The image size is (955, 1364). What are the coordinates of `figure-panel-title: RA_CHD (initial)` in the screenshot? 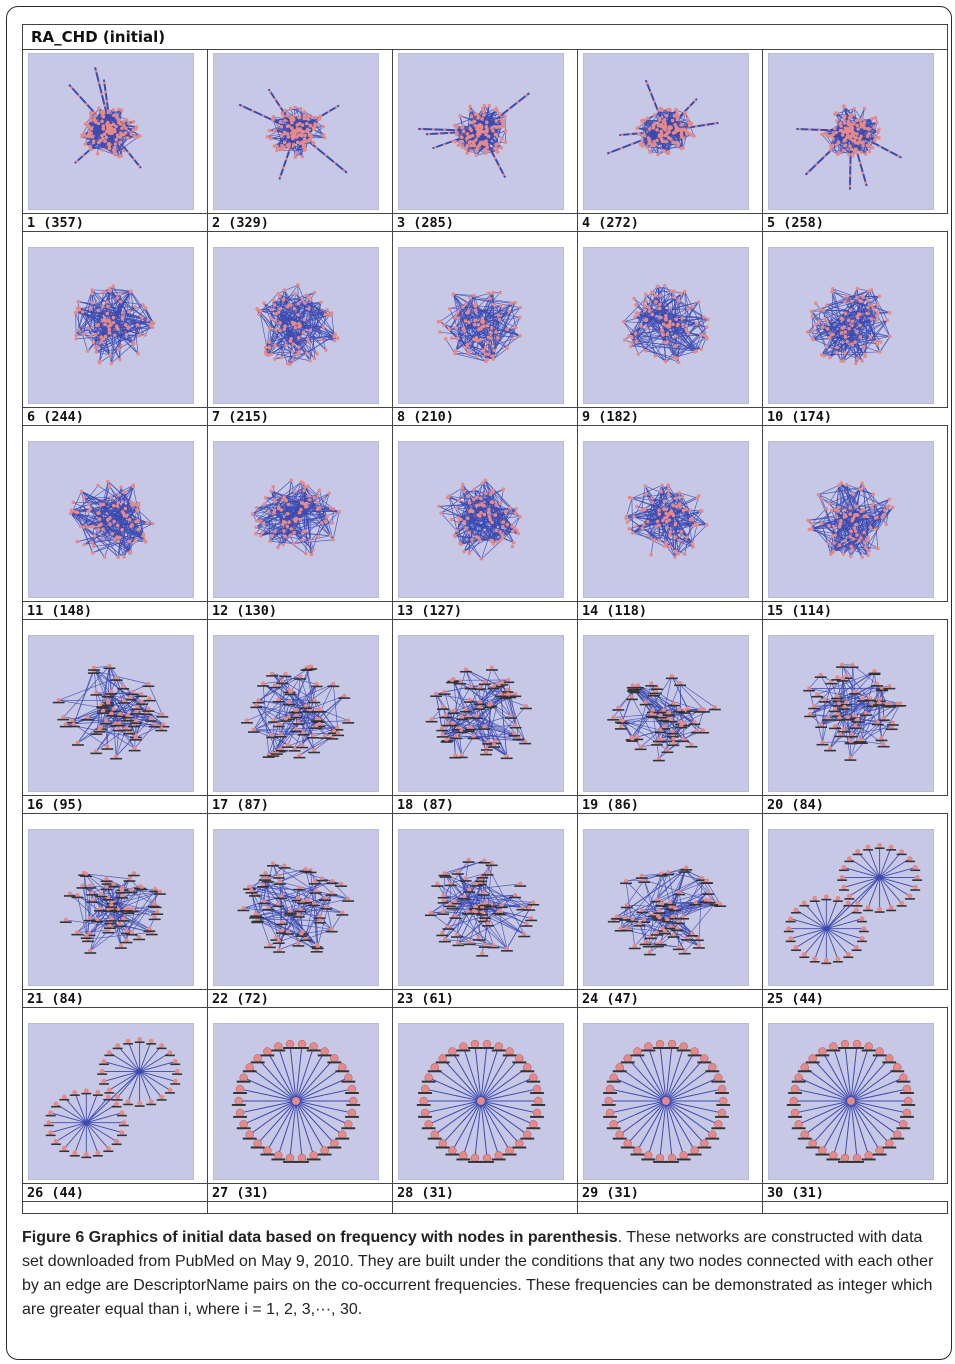 It's located at (485, 37).